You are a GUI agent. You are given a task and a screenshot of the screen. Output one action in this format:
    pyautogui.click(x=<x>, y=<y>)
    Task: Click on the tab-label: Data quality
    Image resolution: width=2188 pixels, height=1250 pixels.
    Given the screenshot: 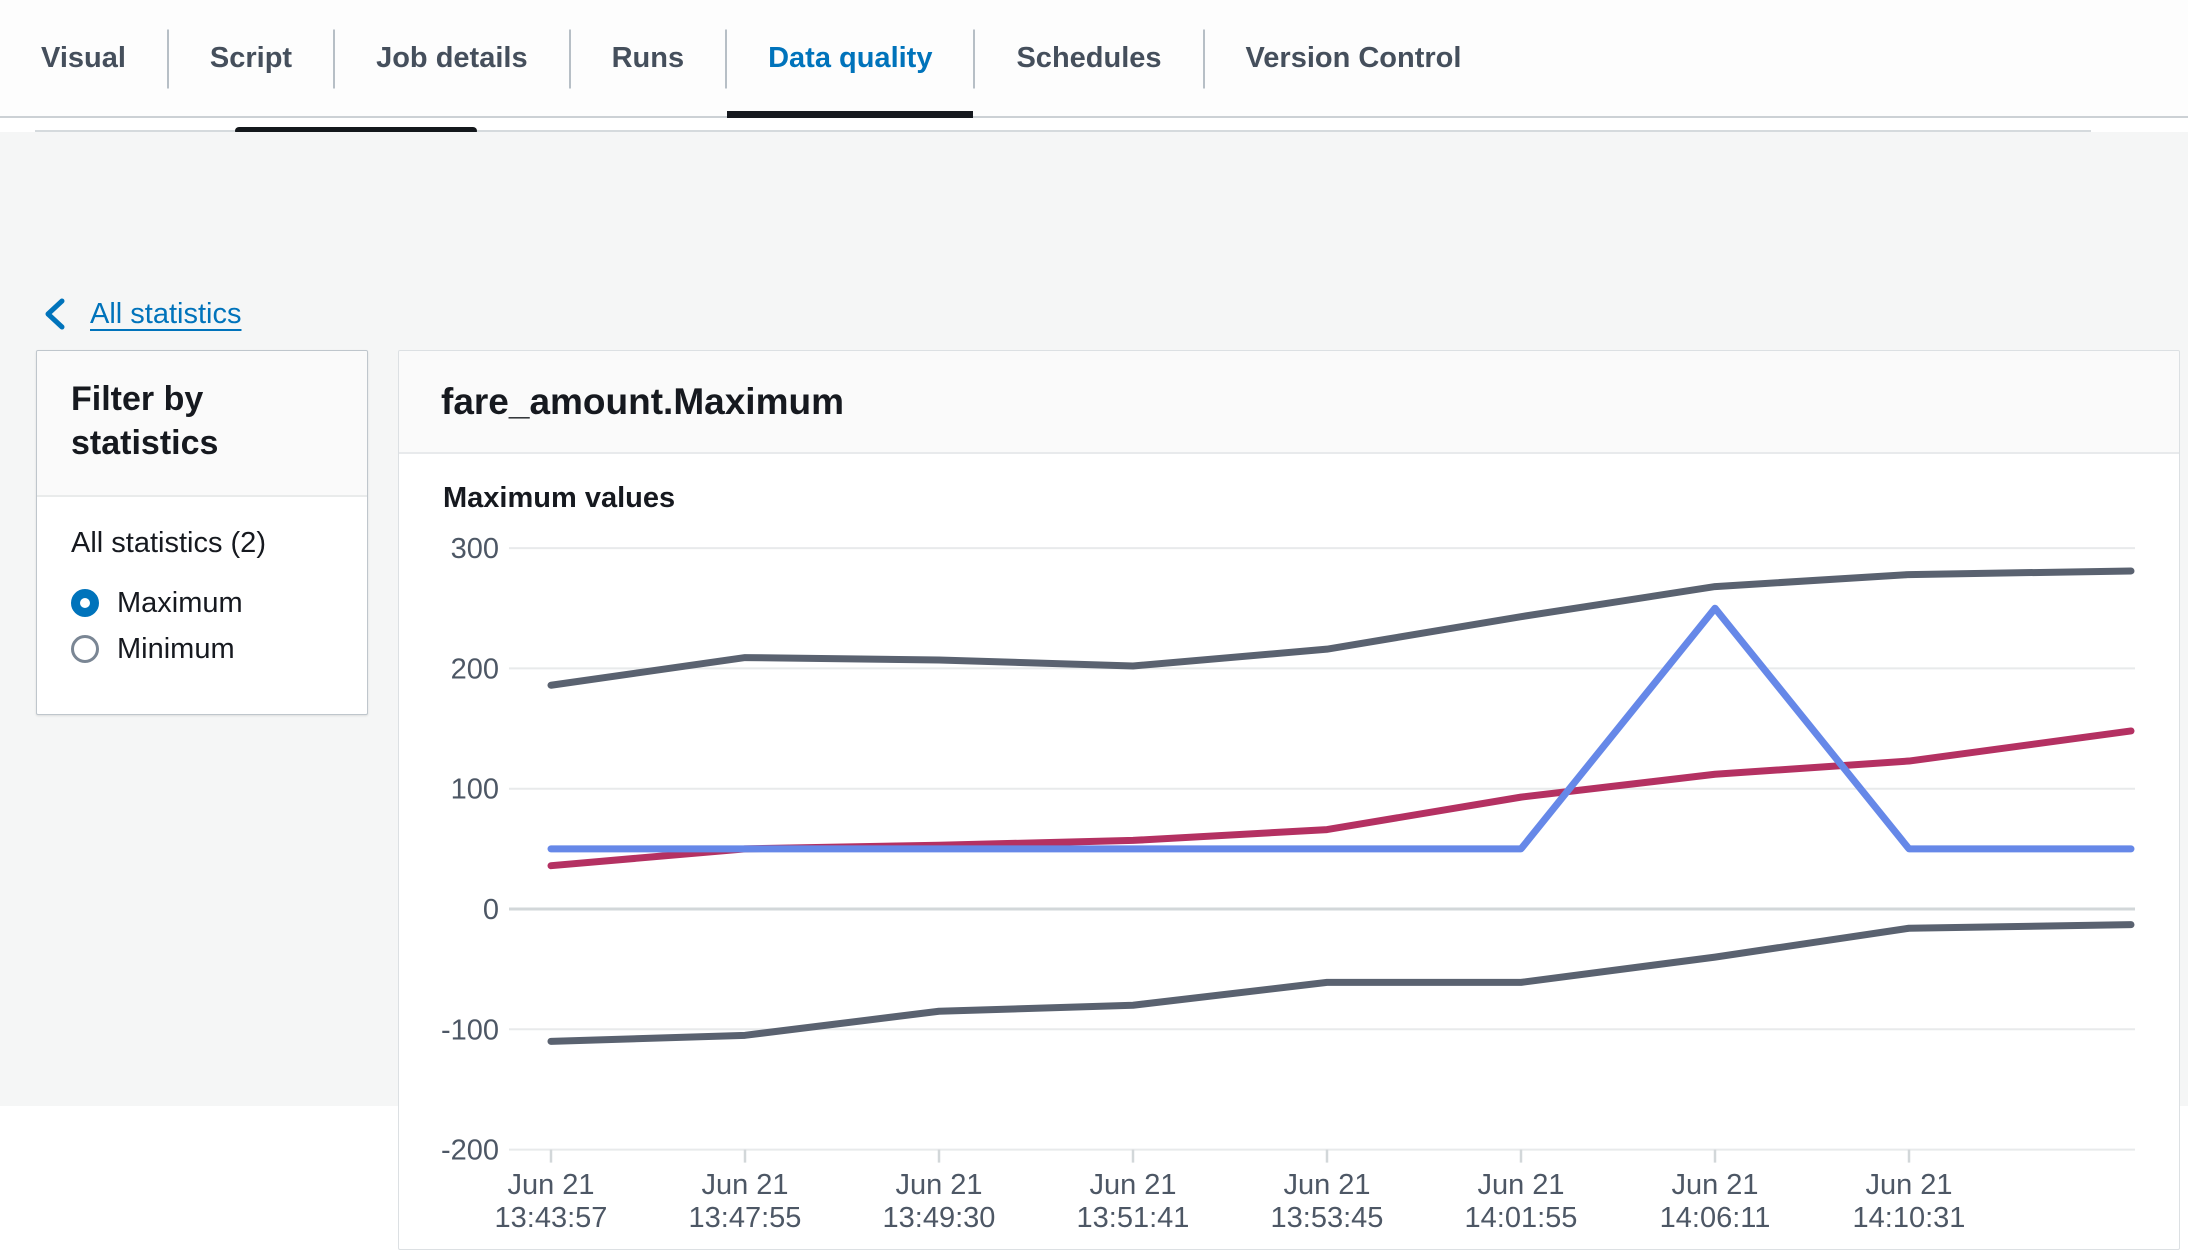 What is the action you would take?
    pyautogui.click(x=850, y=57)
    